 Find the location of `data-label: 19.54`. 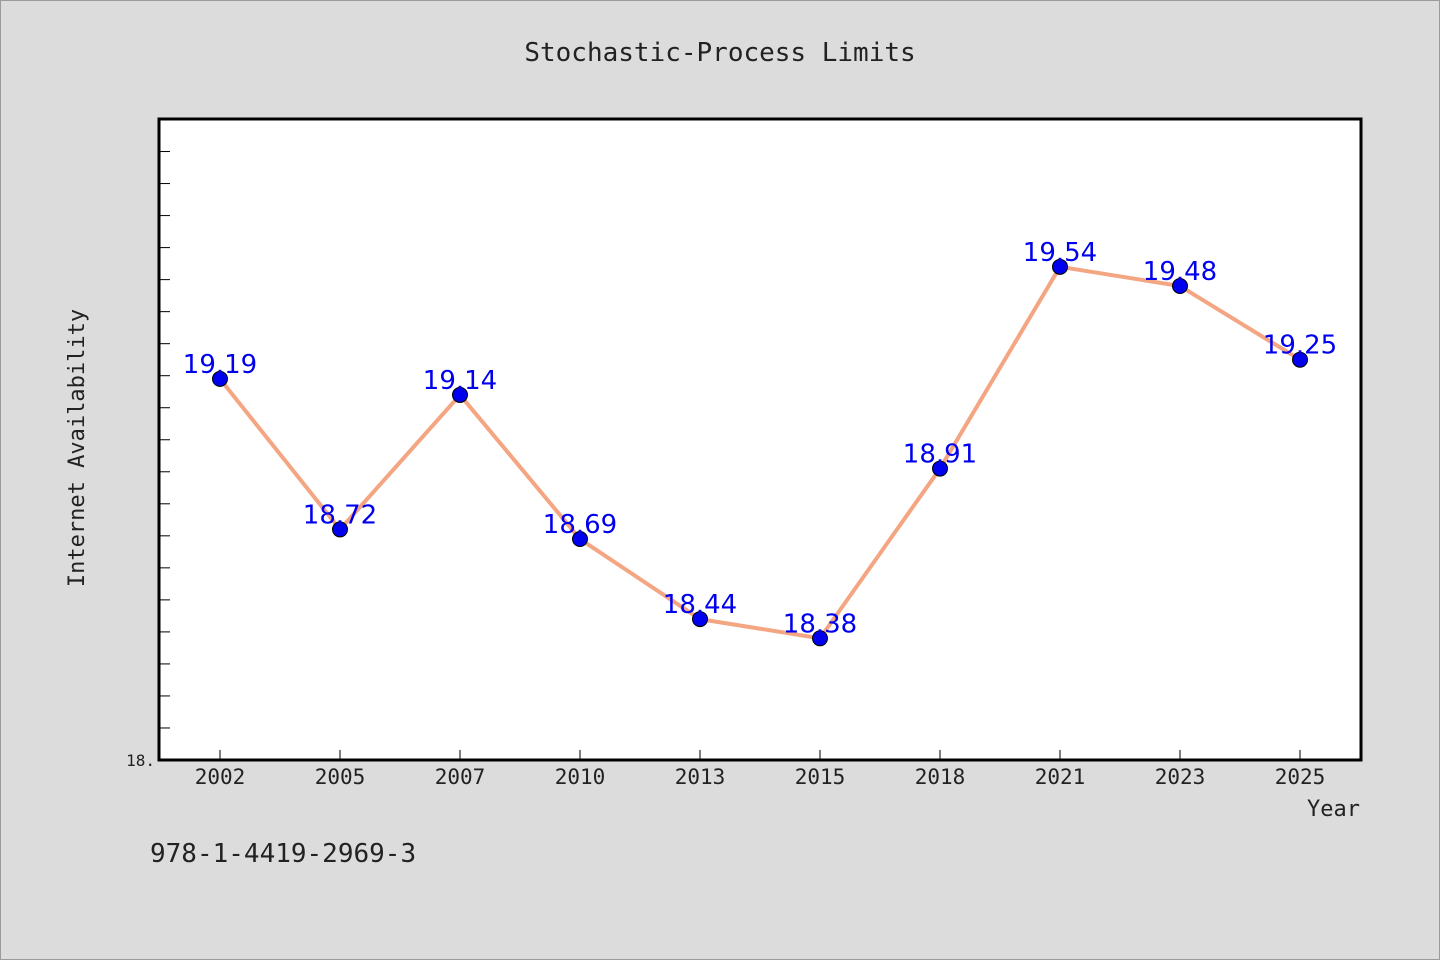

data-label: 19.54 is located at coordinates (1060, 253).